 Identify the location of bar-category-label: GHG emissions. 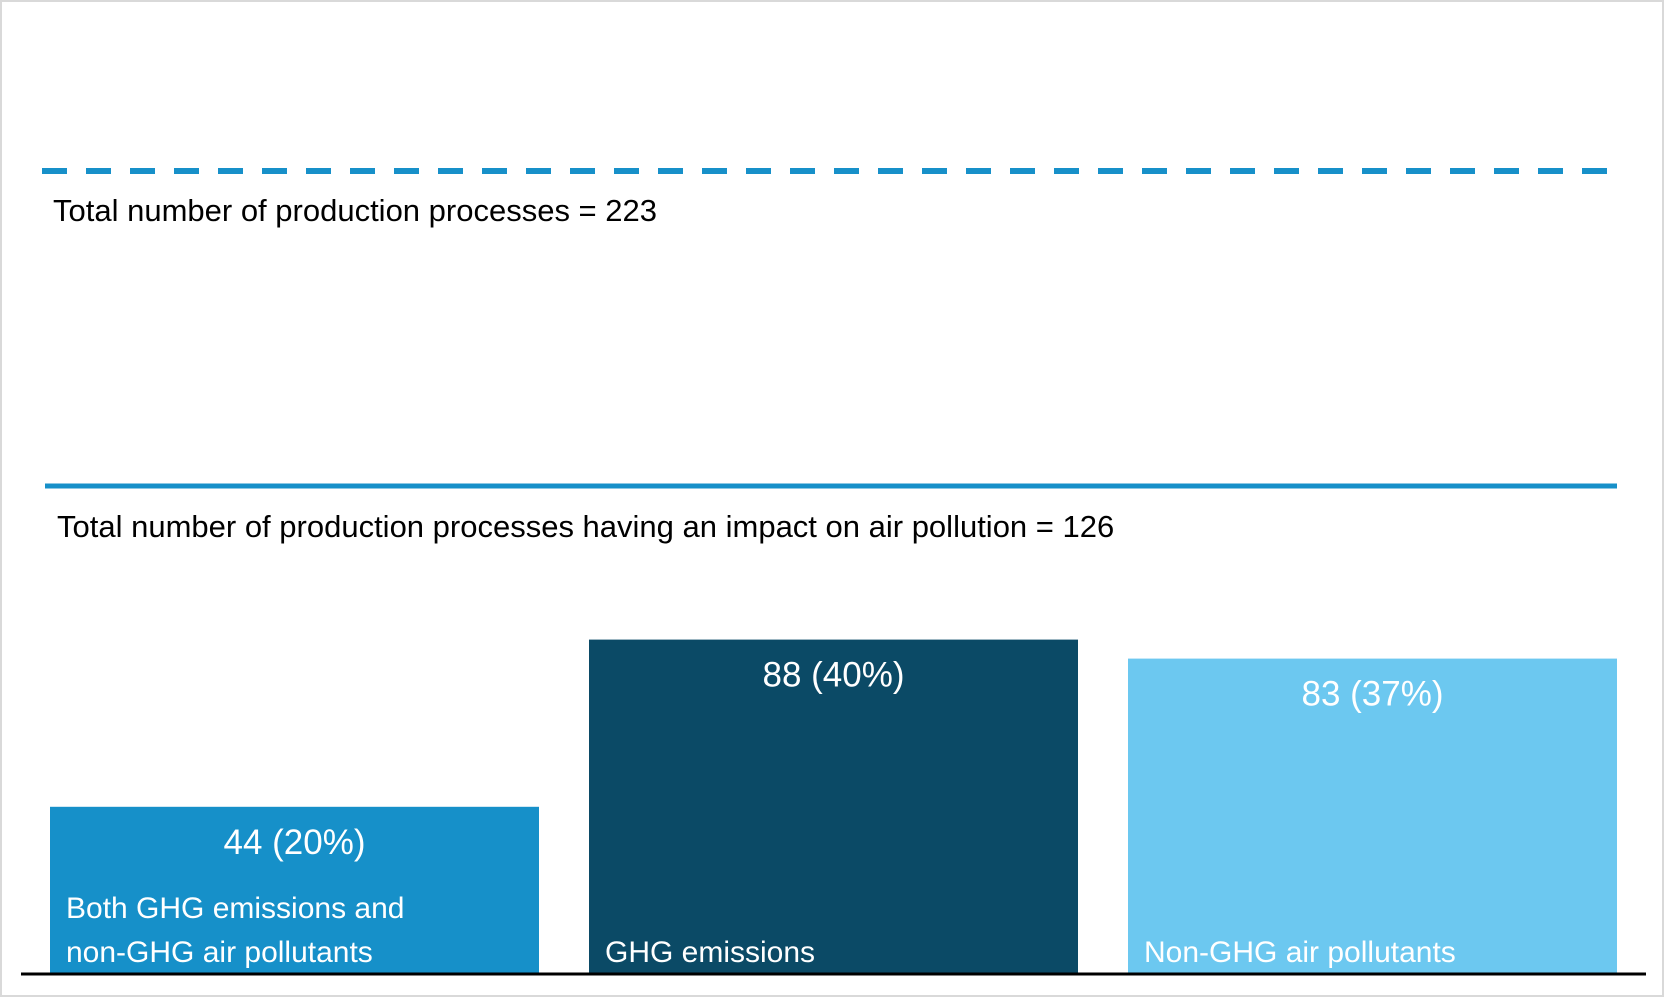
(710, 952).